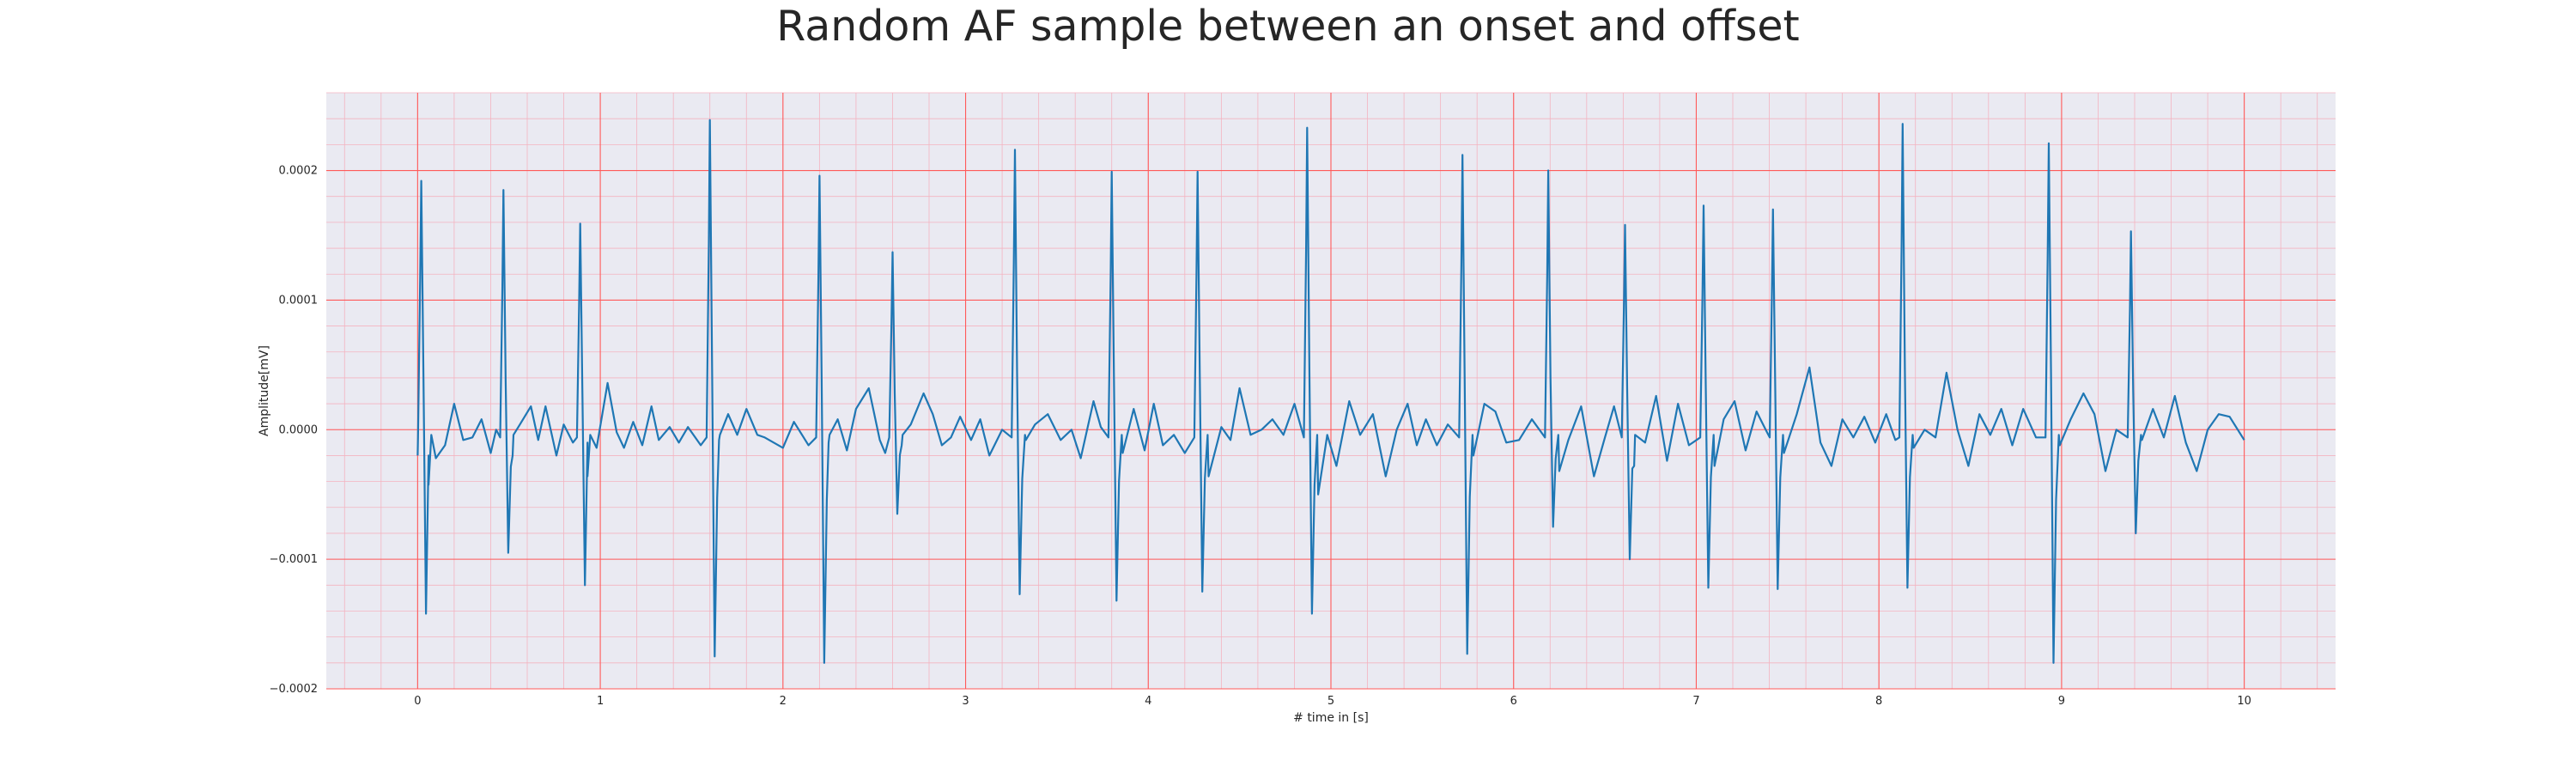 This screenshot has width=2576, height=773. What do you see at coordinates (294, 559) in the screenshot?
I see `y-tick-label: −0.0001` at bounding box center [294, 559].